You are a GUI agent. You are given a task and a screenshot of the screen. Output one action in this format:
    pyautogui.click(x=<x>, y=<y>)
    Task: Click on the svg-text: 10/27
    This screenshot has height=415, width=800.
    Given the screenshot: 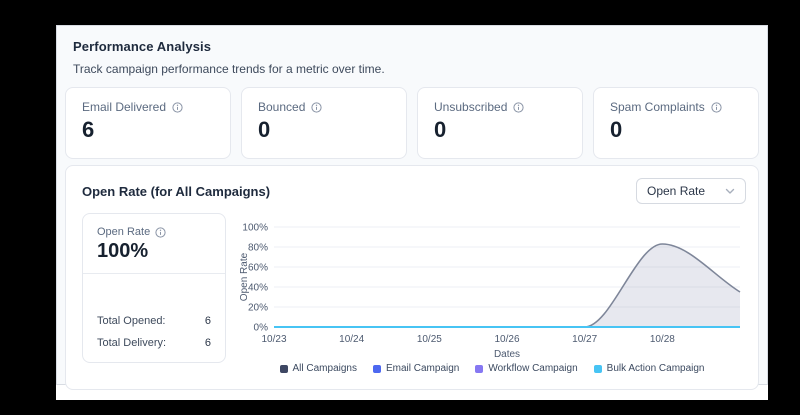 What is the action you would take?
    pyautogui.click(x=584, y=339)
    